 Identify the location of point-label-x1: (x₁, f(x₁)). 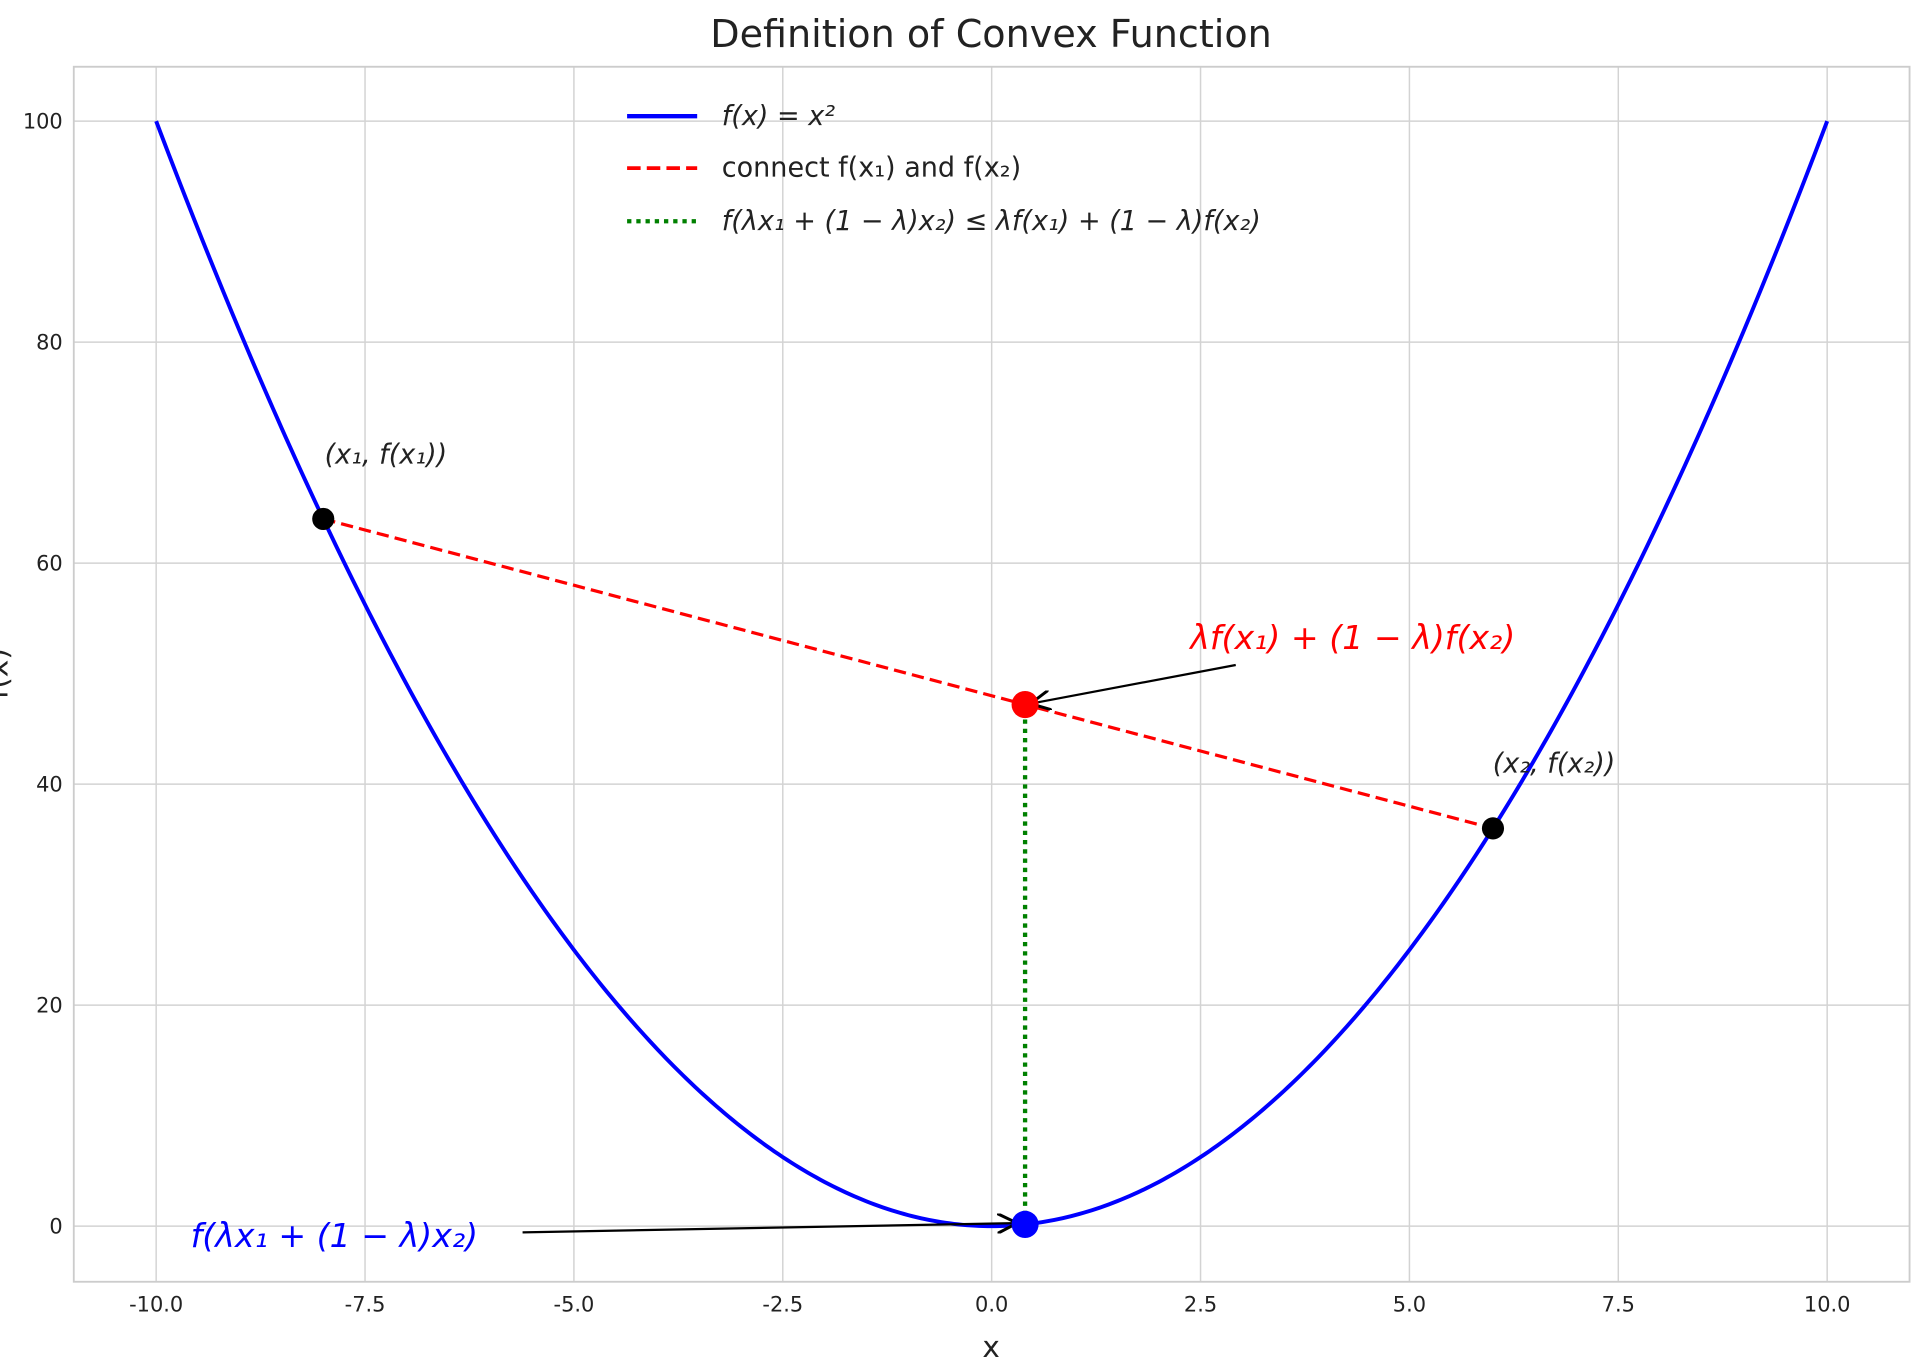
(386, 454).